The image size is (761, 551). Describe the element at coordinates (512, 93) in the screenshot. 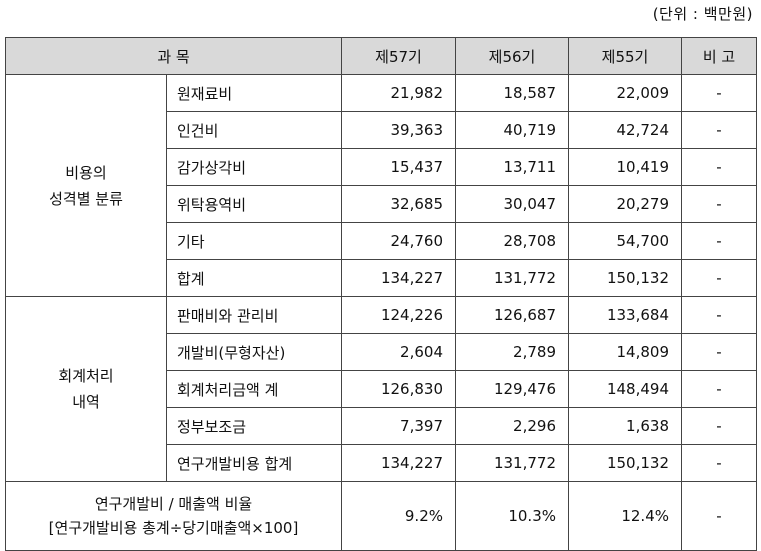

I see `value-56: 18,587` at that location.